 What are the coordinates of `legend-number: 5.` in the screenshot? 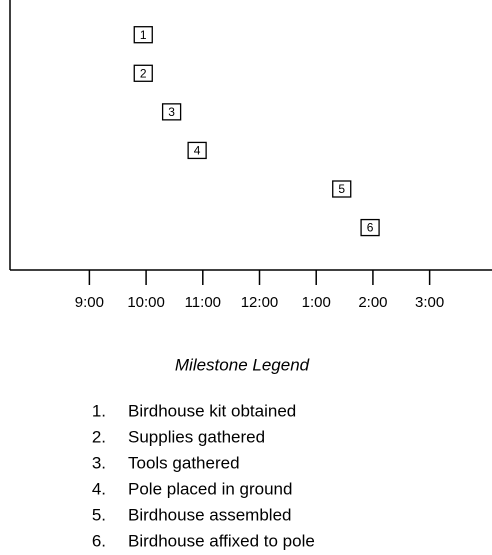 It's located at (99, 514).